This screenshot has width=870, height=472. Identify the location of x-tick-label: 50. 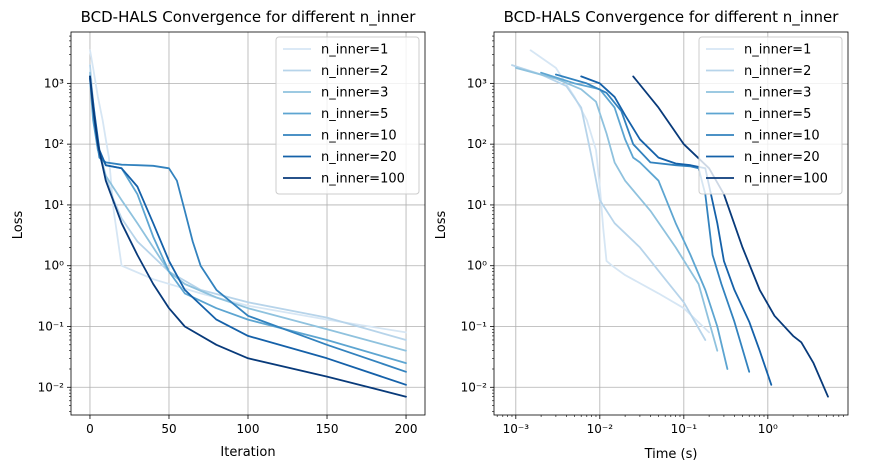
(168, 429).